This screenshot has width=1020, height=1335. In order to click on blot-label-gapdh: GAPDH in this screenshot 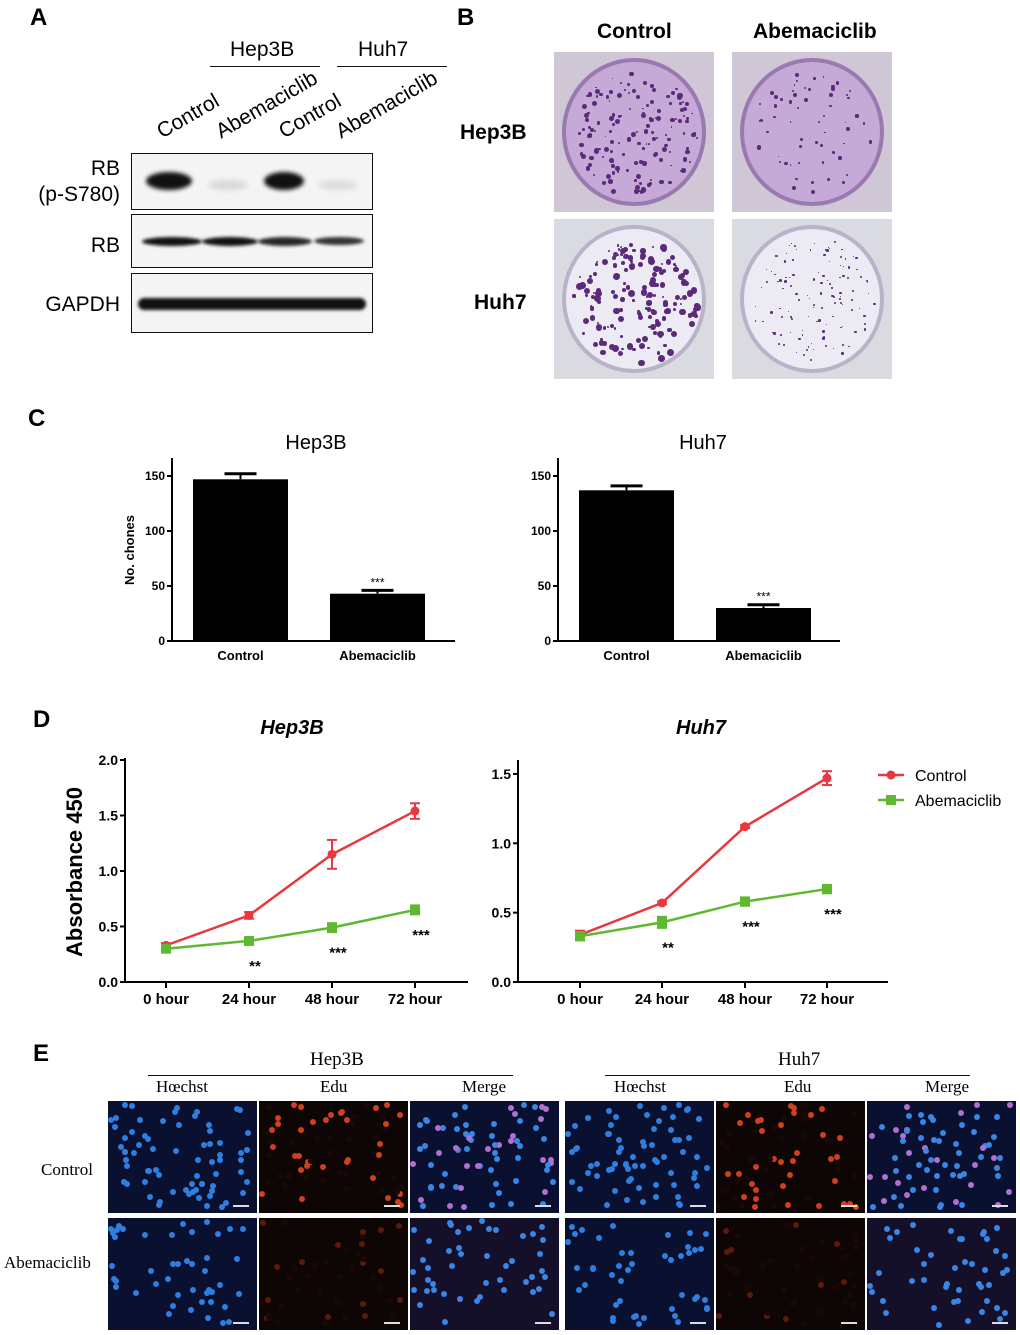, I will do `click(82, 304)`.